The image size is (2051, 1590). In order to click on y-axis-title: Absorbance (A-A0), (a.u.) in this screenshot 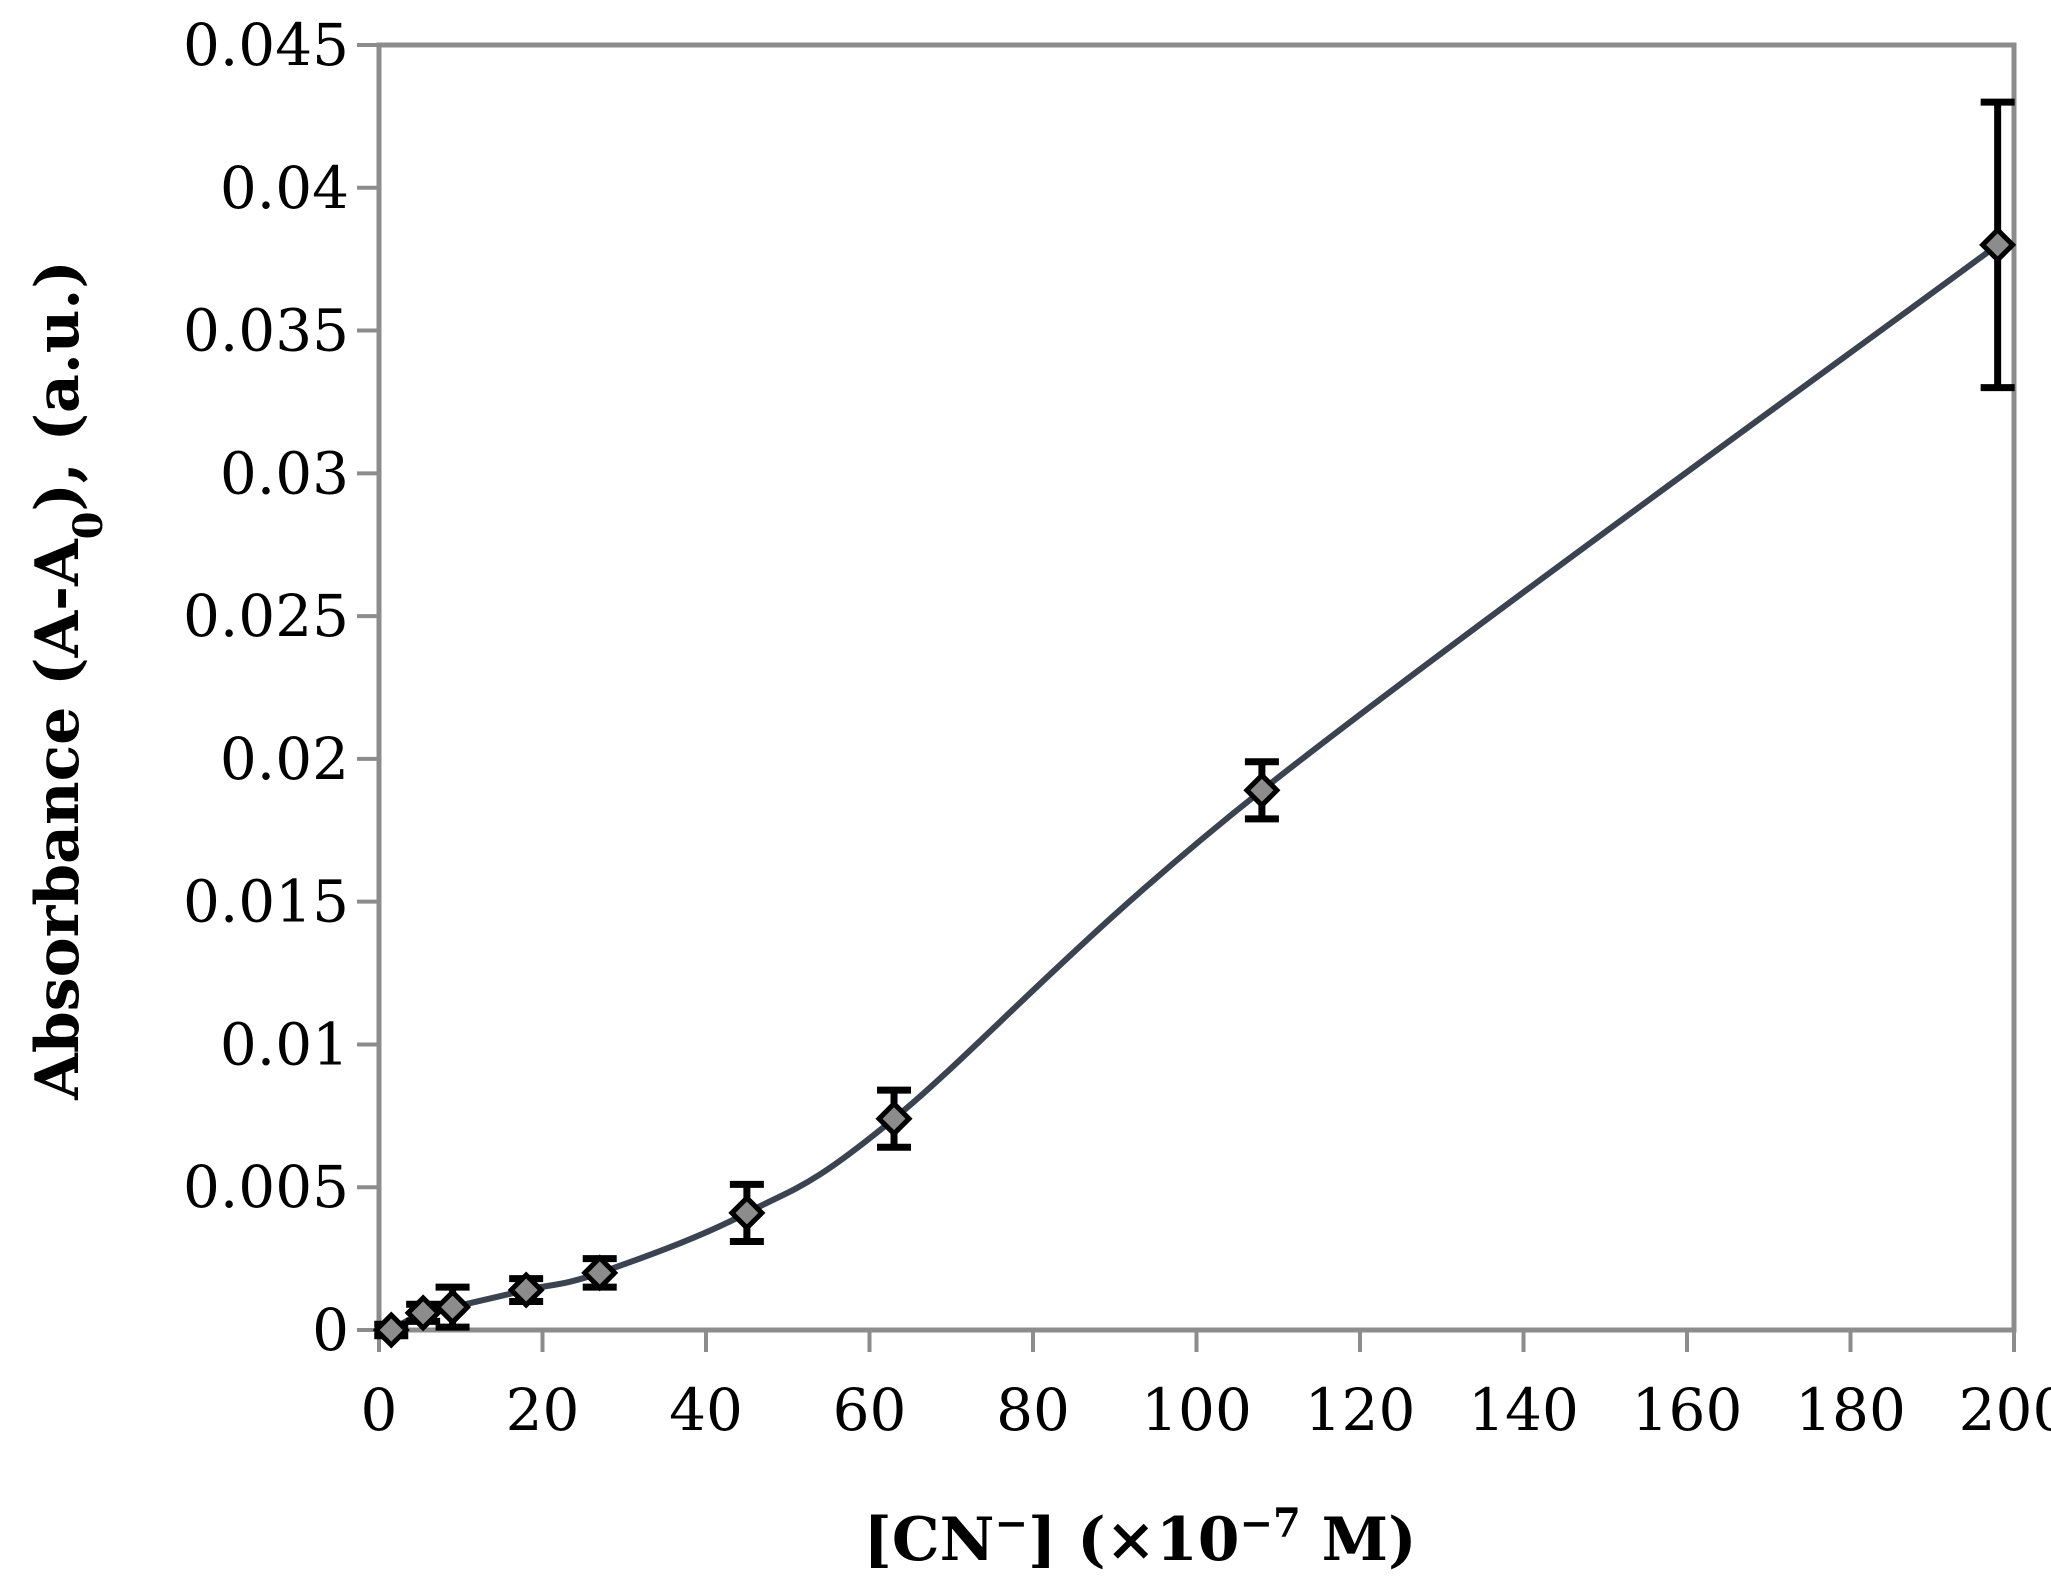, I will do `click(67, 680)`.